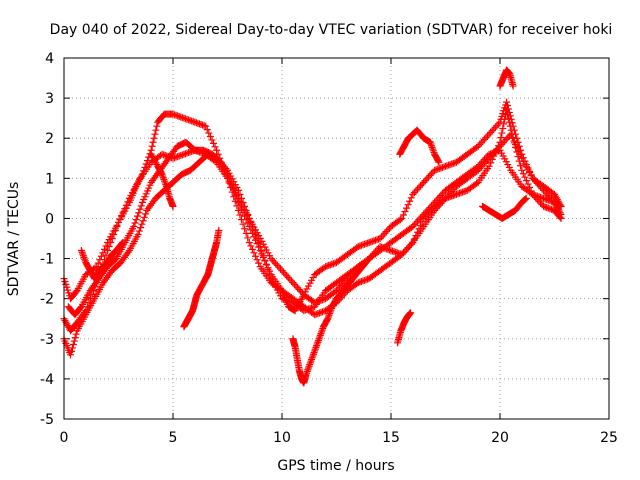  What do you see at coordinates (47, 420) in the screenshot?
I see `y-tick-label: -5` at bounding box center [47, 420].